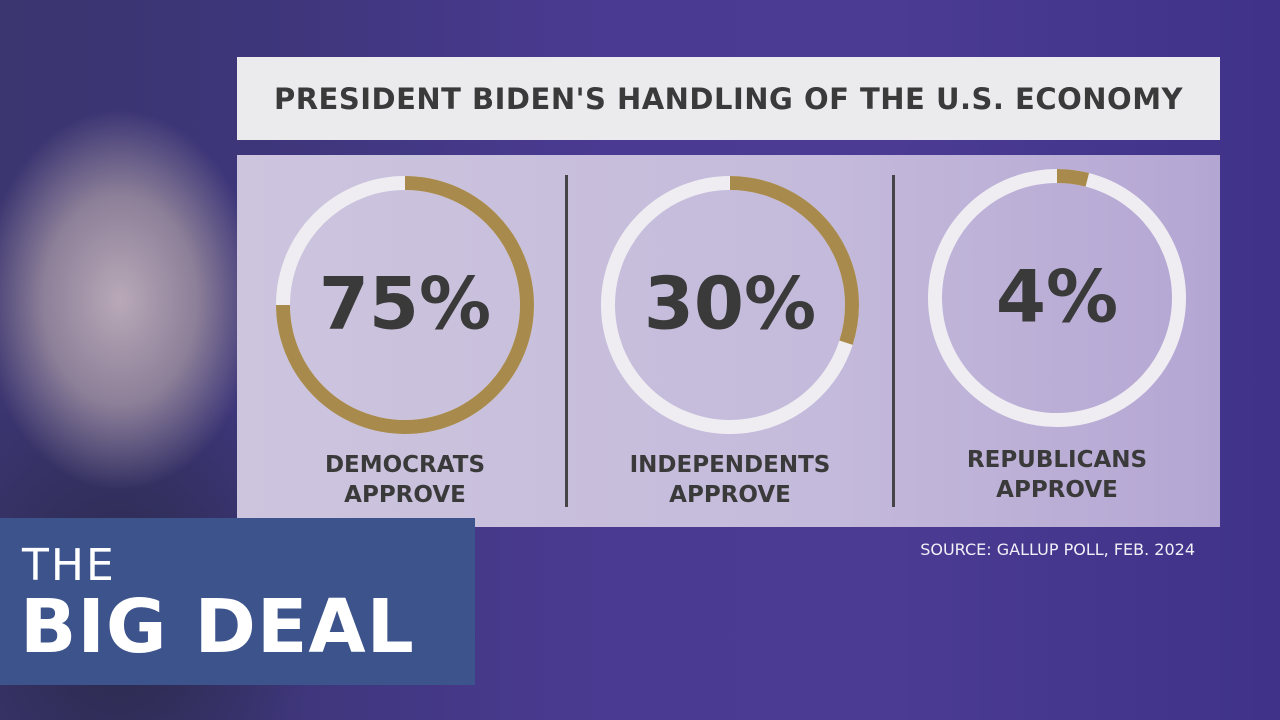  I want to click on value-label: 30%, so click(730, 304).